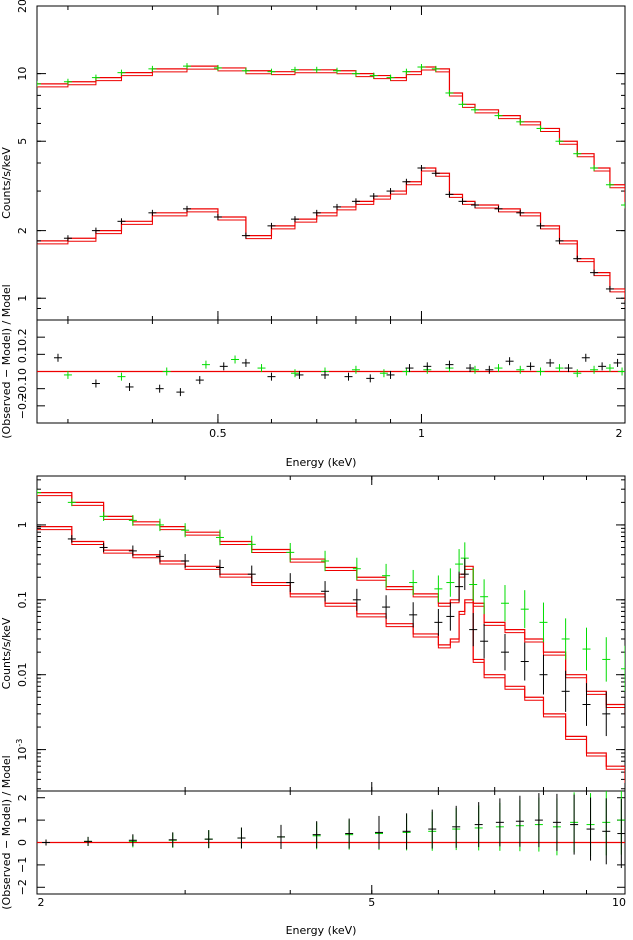 This screenshot has width=633, height=940. I want to click on resid-y-tick-label: −1, so click(22, 865).